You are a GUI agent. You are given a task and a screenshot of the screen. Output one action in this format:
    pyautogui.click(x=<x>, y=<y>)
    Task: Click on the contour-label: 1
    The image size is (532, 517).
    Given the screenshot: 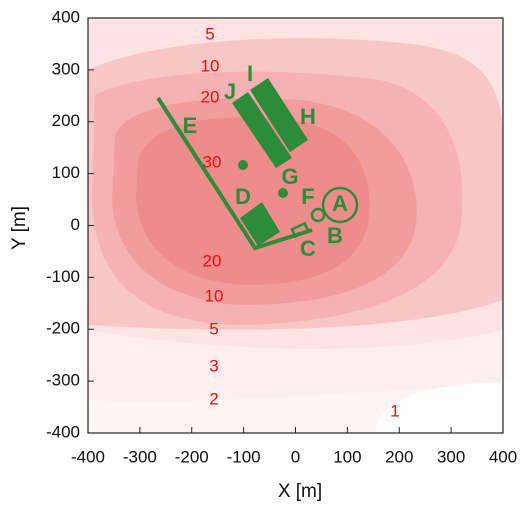 What is the action you would take?
    pyautogui.click(x=394, y=410)
    